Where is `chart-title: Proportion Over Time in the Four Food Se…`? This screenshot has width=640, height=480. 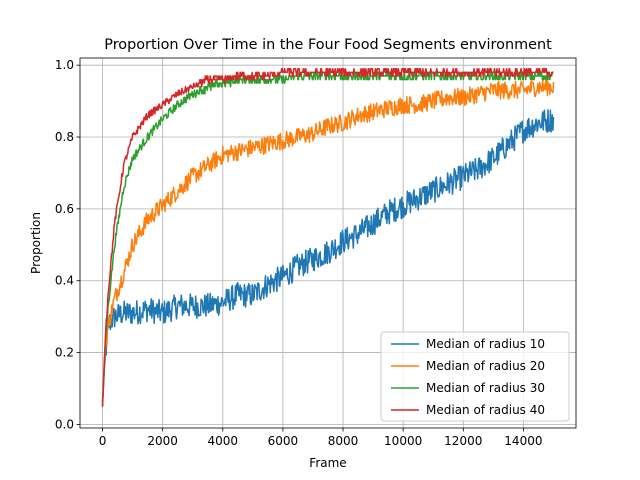 chart-title: Proportion Over Time in the Four Food Se… is located at coordinates (328, 45).